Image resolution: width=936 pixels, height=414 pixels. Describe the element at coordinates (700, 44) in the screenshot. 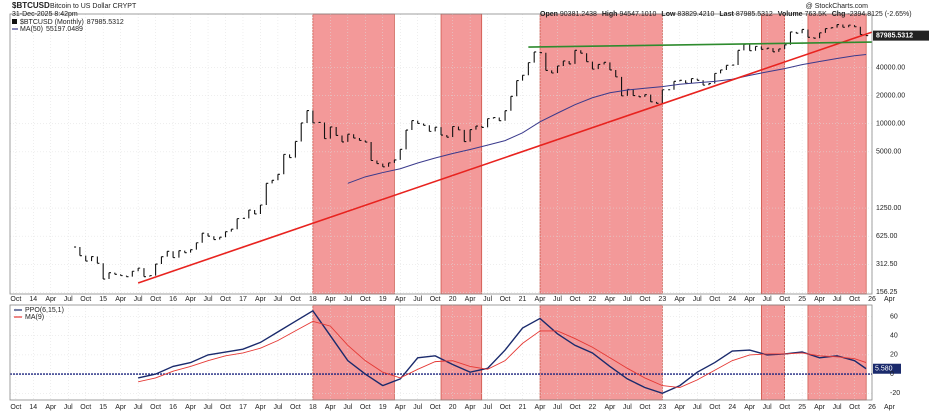

I see `trendline` at that location.